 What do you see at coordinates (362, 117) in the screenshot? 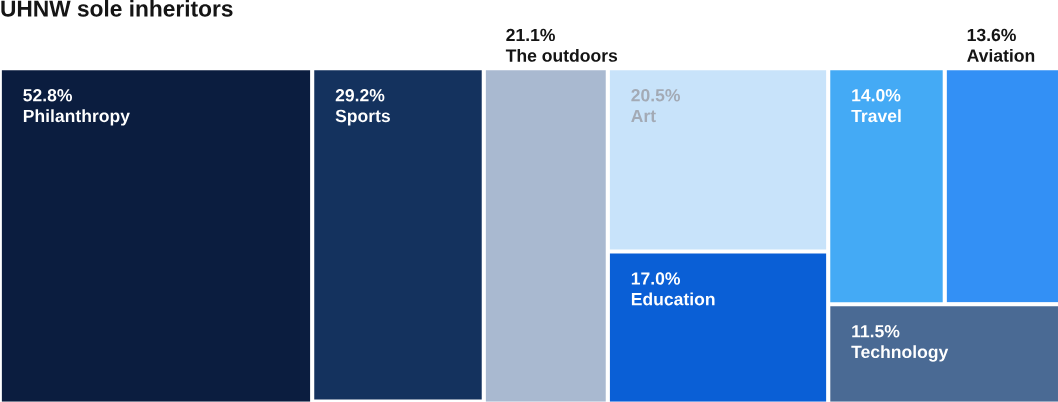
I see `category-label: Sports` at bounding box center [362, 117].